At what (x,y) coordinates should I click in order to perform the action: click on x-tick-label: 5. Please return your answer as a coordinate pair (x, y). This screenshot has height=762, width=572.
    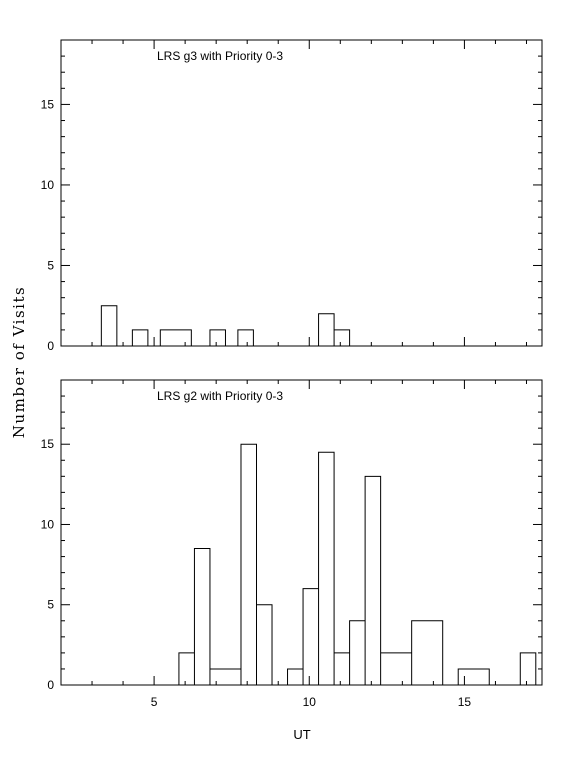
    Looking at the image, I should click on (154, 702).